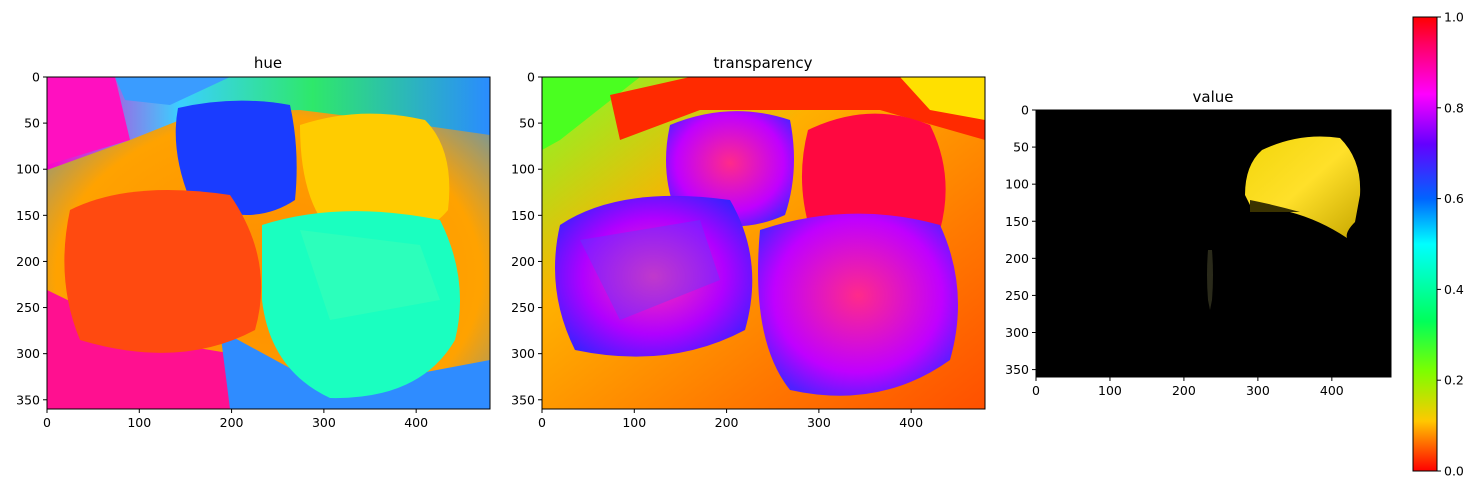 The width and height of the screenshot is (1477, 490). What do you see at coordinates (268, 63) in the screenshot?
I see `hue-title: hue` at bounding box center [268, 63].